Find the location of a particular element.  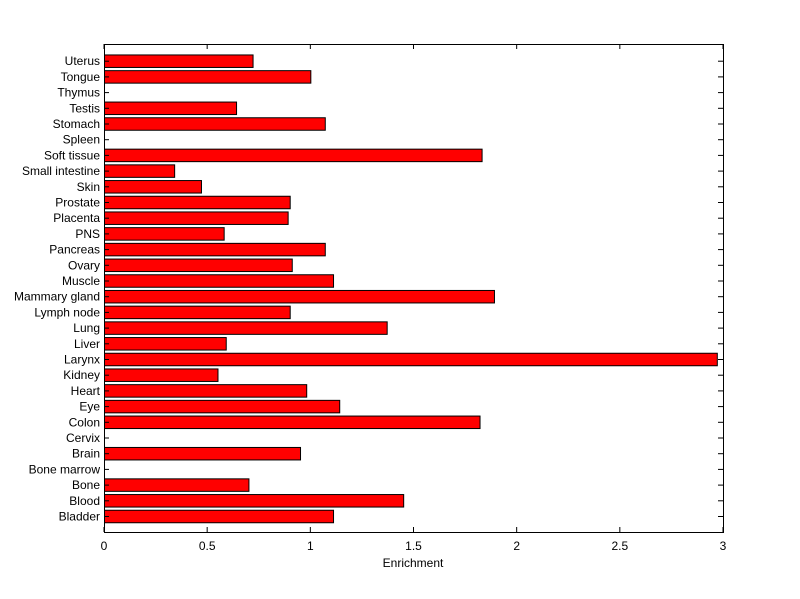

x-tick-label-1: 0.5 is located at coordinates (207, 546).